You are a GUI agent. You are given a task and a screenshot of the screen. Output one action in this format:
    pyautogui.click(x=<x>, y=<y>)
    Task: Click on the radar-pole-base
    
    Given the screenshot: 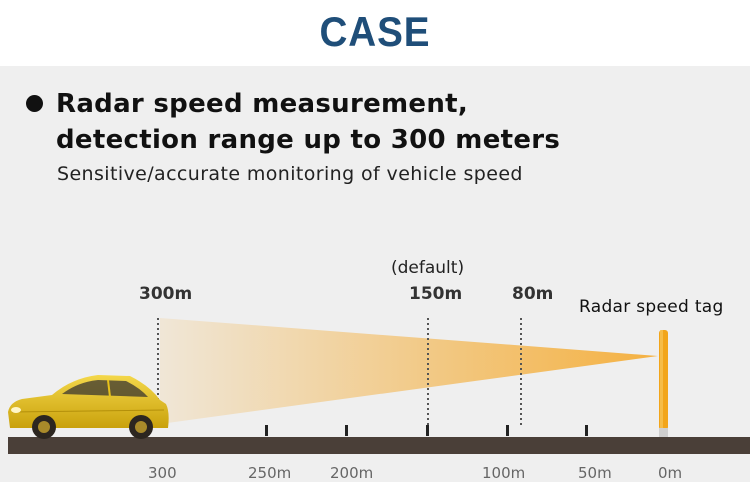 What is the action you would take?
    pyautogui.click(x=663, y=434)
    